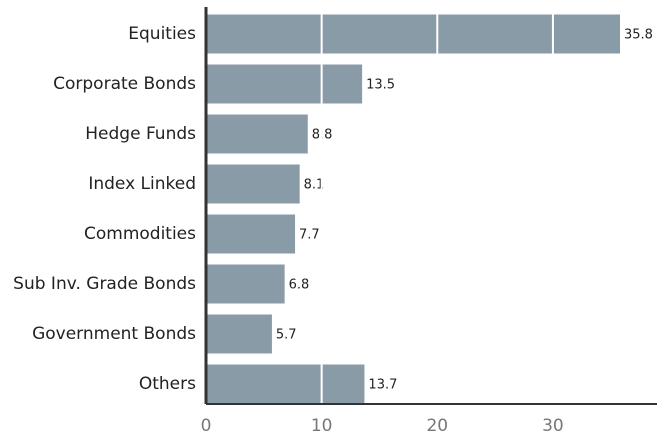 Image resolution: width=658 pixels, height=439 pixels. What do you see at coordinates (380, 85) in the screenshot?
I see `value-label: 13.5` at bounding box center [380, 85].